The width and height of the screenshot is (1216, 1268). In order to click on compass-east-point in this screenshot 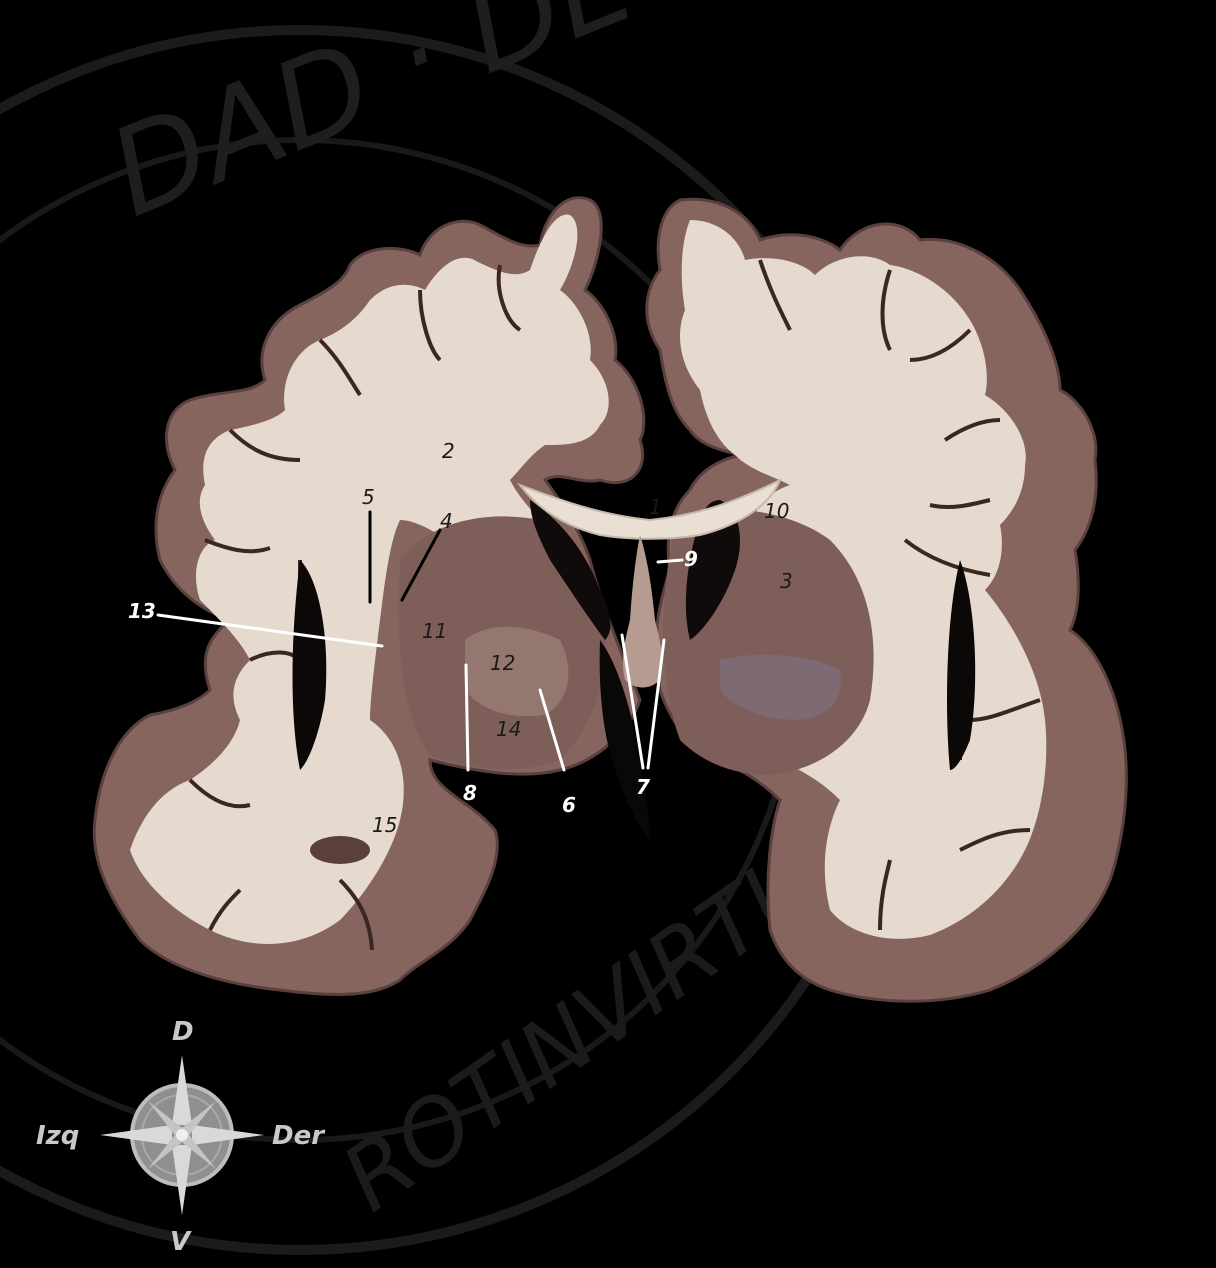, I will do `click(228, 1135)`.